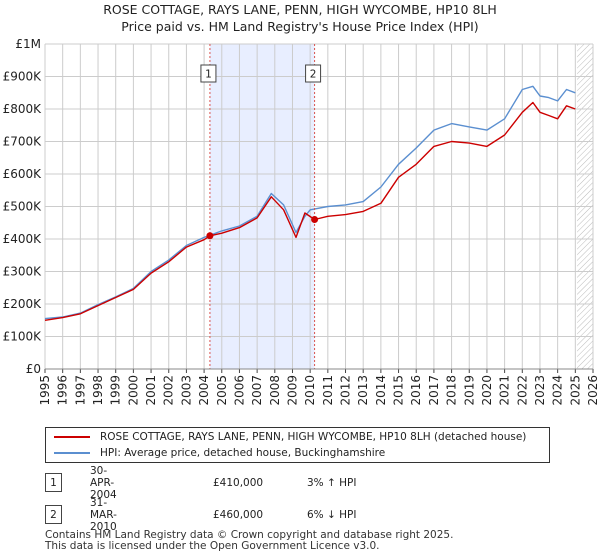  I want to click on sale-label: 2, so click(313, 75).